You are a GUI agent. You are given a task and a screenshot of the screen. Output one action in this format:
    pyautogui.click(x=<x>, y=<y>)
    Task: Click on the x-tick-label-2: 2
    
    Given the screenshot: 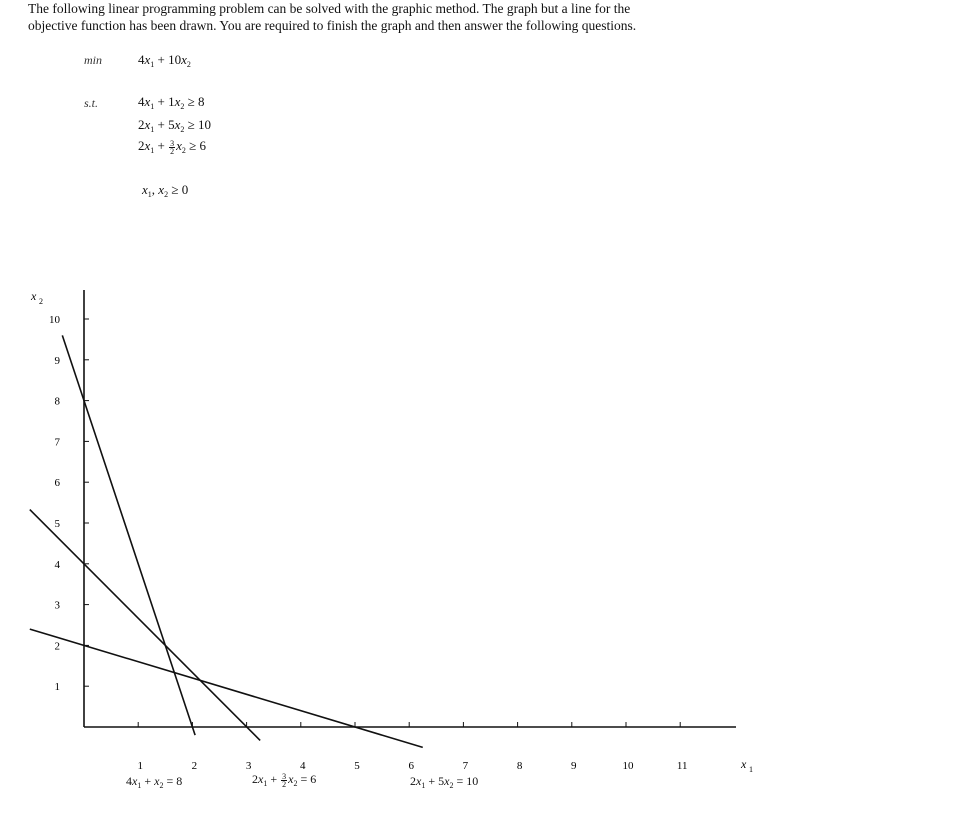 What is the action you would take?
    pyautogui.click(x=195, y=766)
    